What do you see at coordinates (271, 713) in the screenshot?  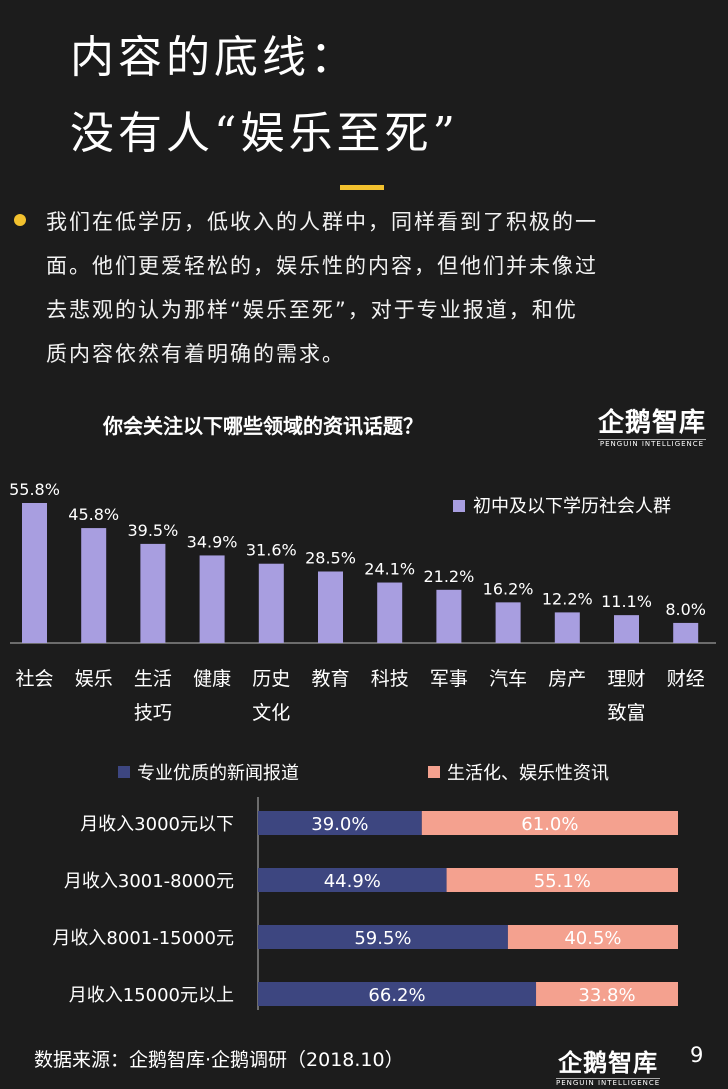 I see `category-label: 文化` at bounding box center [271, 713].